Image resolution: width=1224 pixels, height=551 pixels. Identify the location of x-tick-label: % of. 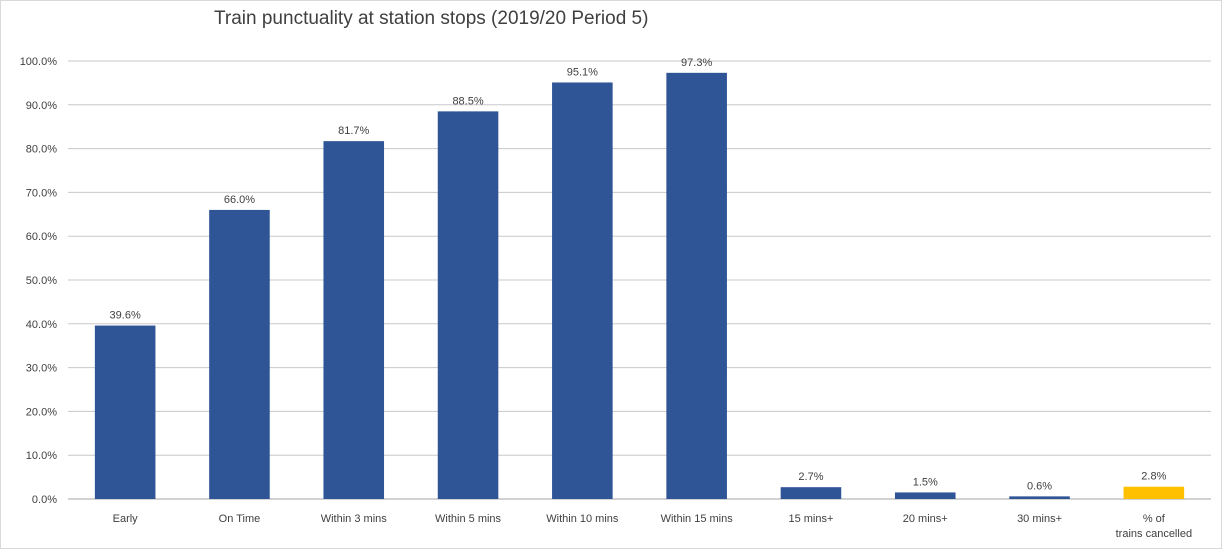
(1154, 519).